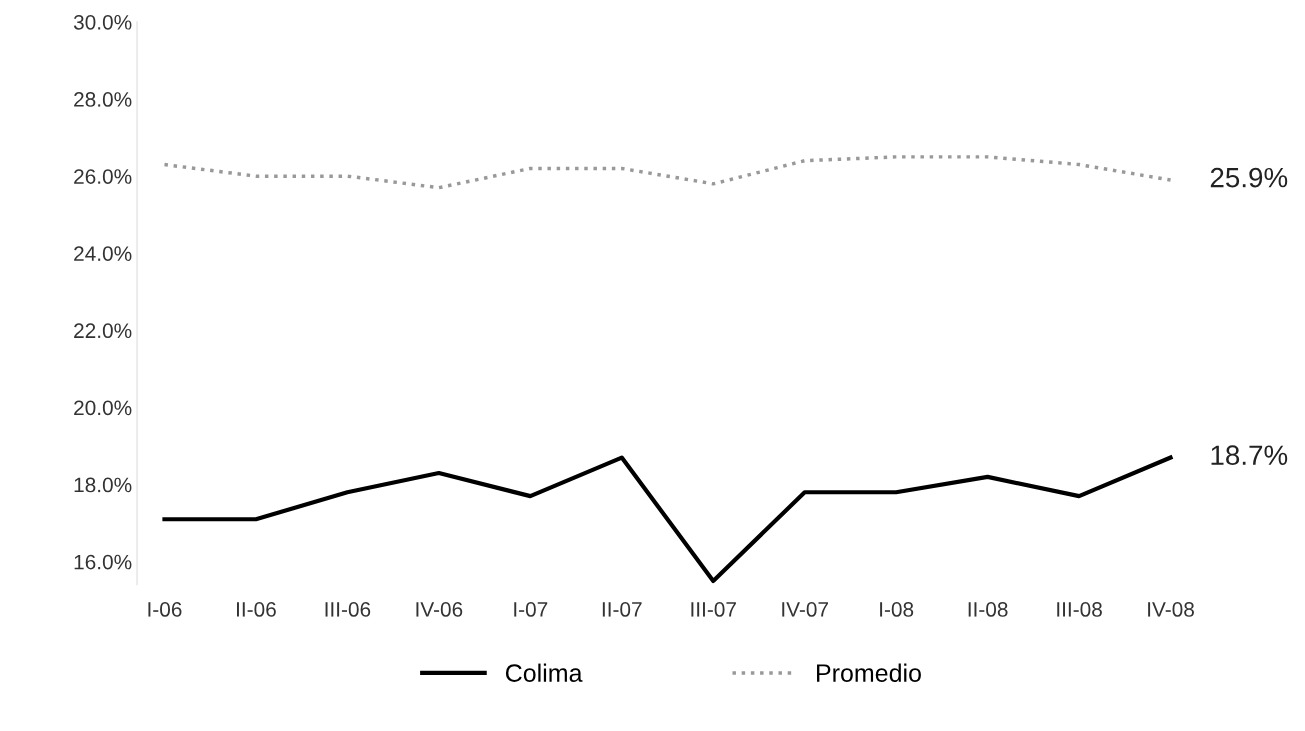 The width and height of the screenshot is (1305, 731). Describe the element at coordinates (103, 99) in the screenshot. I see `y-tick-label: 28.0%` at that location.